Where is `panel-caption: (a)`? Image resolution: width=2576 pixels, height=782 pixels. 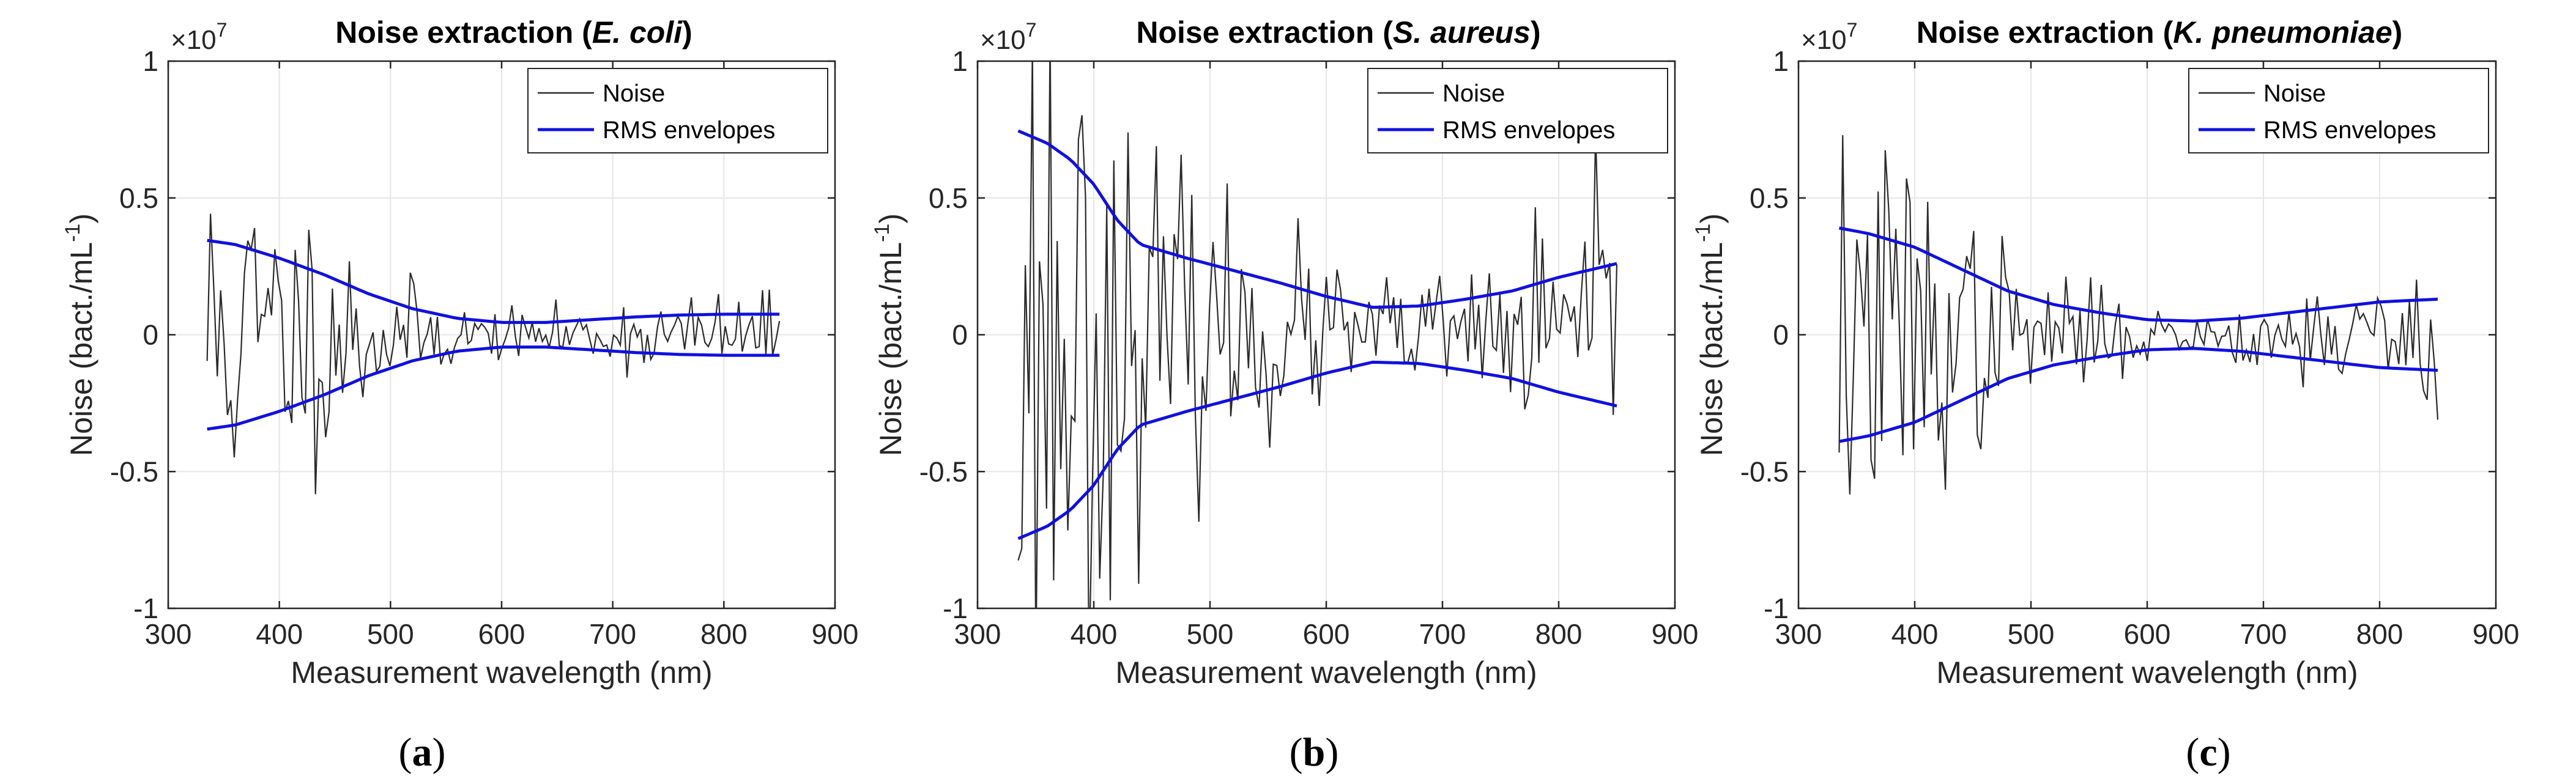
panel-caption: (a) is located at coordinates (422, 753).